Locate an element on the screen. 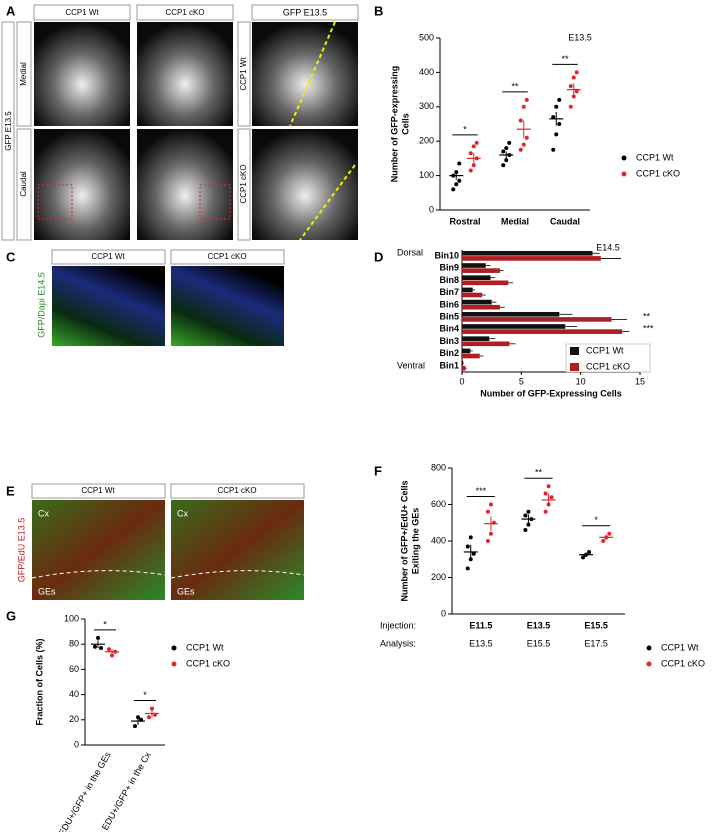 The width and height of the screenshot is (722, 832). panel-letter: C is located at coordinates (11, 256).